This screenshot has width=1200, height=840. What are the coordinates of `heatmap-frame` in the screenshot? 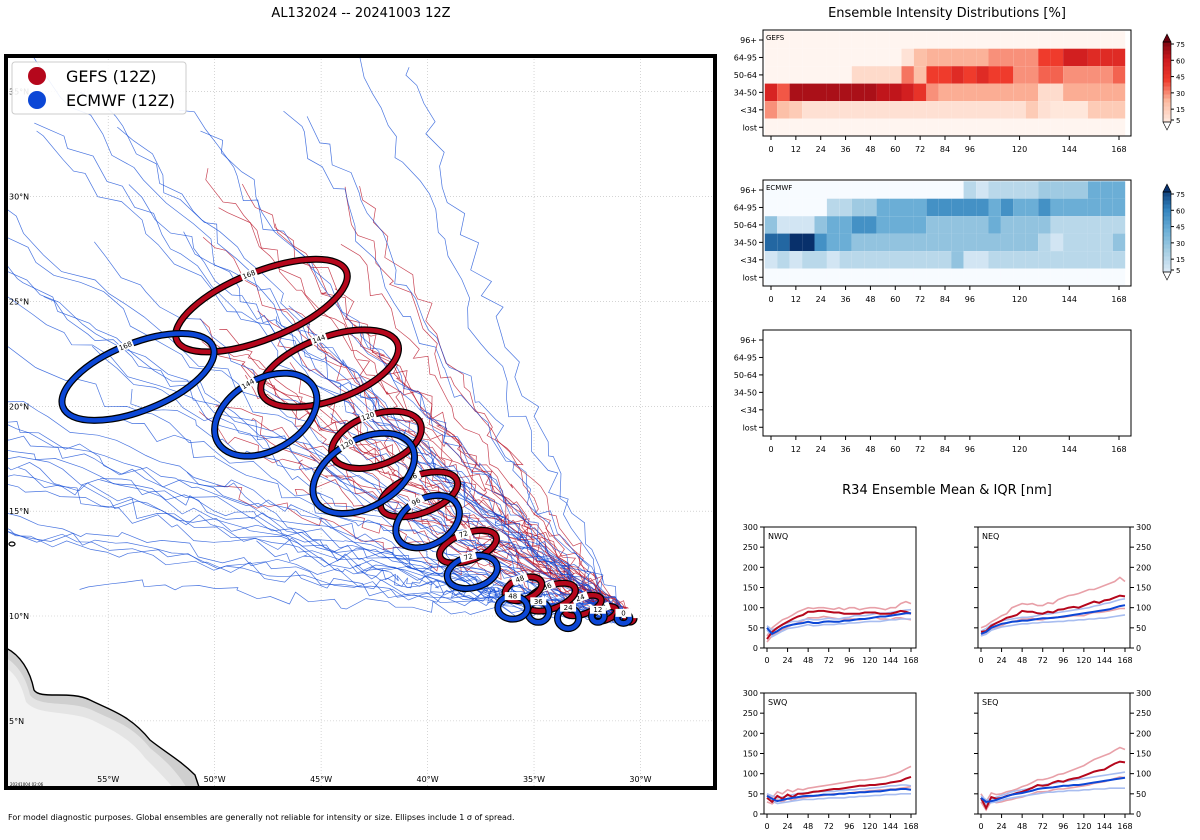 It's located at (947, 383).